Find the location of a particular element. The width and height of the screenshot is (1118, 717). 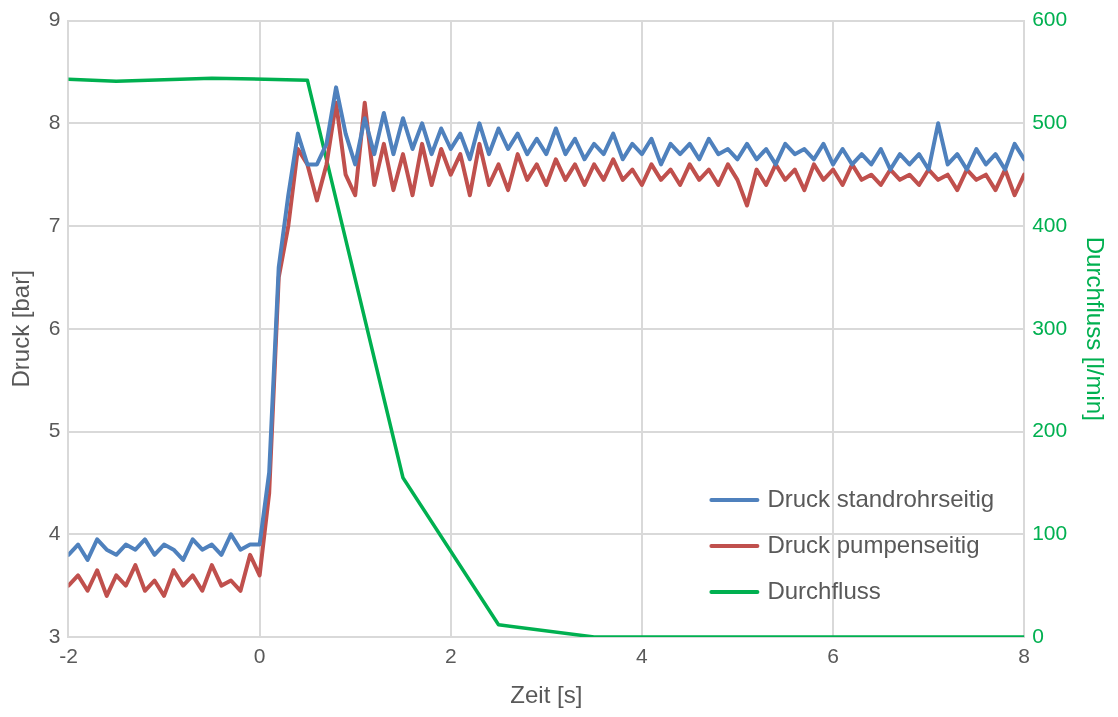

y2-tick-label: 300 is located at coordinates (1050, 327).